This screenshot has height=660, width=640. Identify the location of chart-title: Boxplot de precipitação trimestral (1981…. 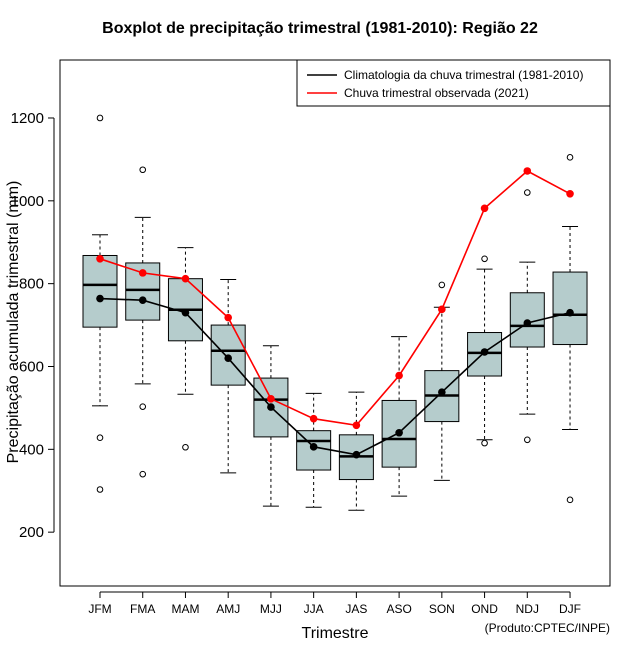
(320, 28).